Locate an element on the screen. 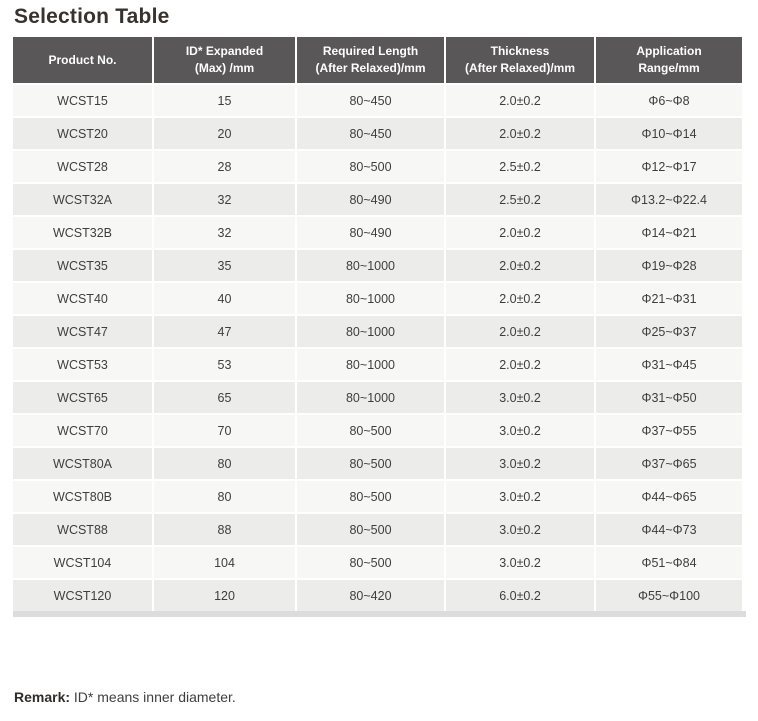 Image resolution: width=758 pixels, height=721 pixels. cell-id-expanded: 104 is located at coordinates (224, 562).